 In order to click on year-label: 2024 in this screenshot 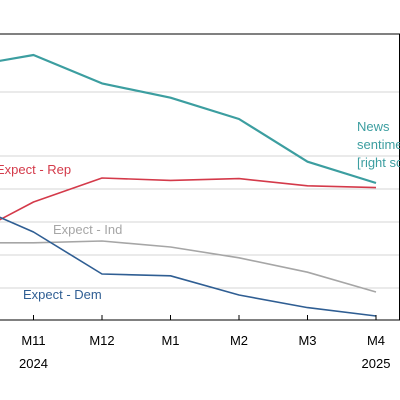, I will do `click(33, 363)`.